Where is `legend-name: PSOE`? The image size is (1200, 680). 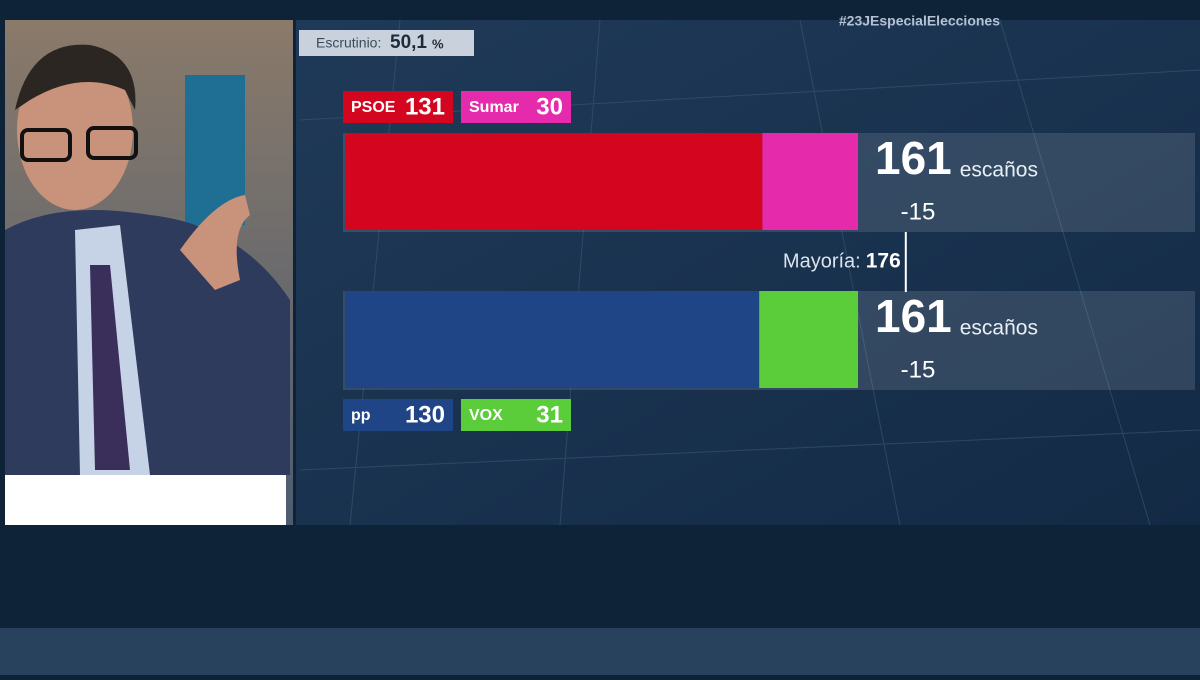
legend-name: PSOE is located at coordinates (373, 107).